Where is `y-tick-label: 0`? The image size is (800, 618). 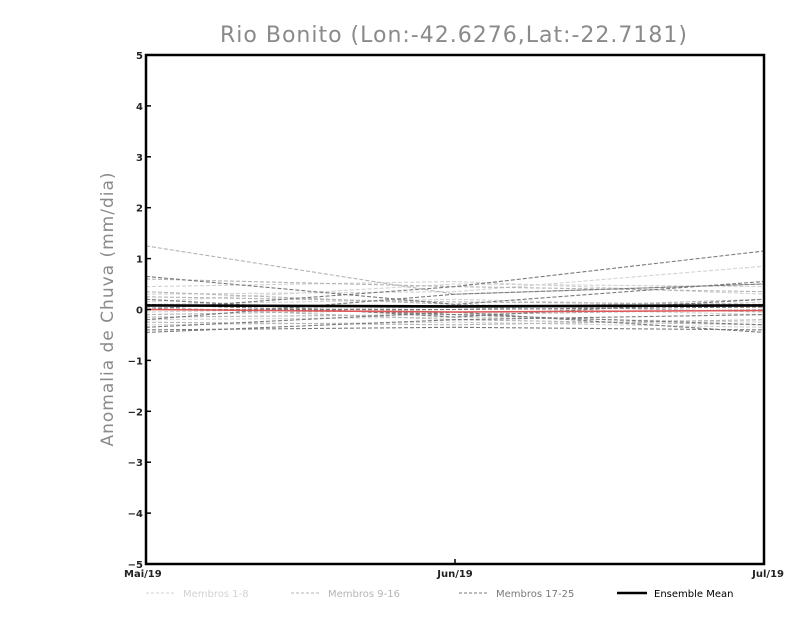 y-tick-label: 0 is located at coordinates (139, 311).